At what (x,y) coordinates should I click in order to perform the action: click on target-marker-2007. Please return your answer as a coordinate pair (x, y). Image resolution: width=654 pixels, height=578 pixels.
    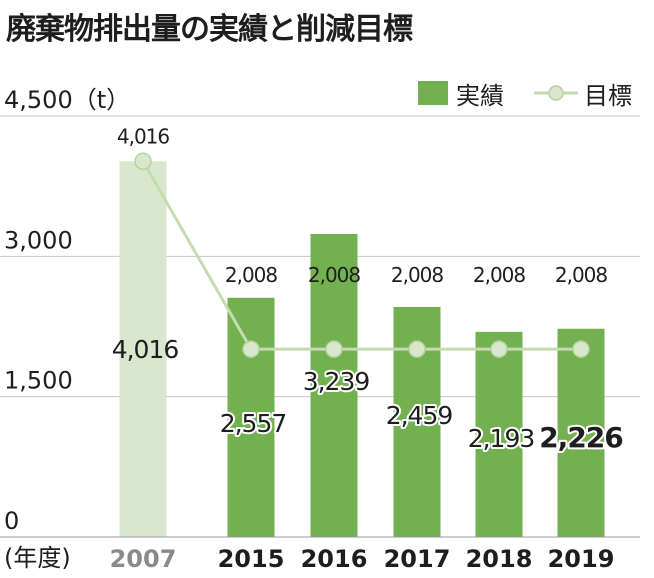
    Looking at the image, I should click on (143, 161).